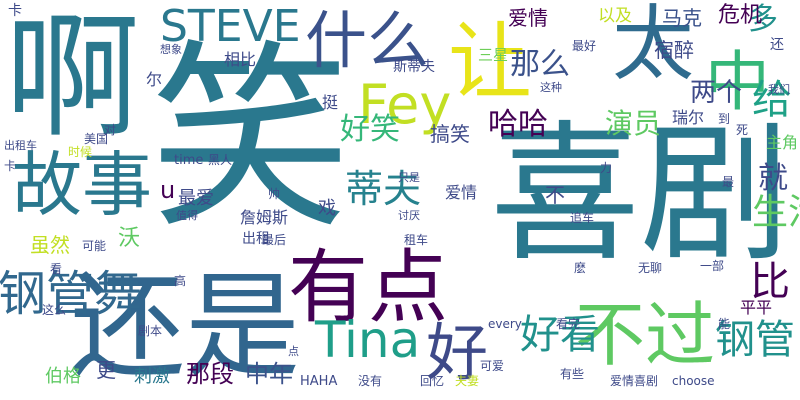  I want to click on word-yibu: 一部, so click(712, 266).